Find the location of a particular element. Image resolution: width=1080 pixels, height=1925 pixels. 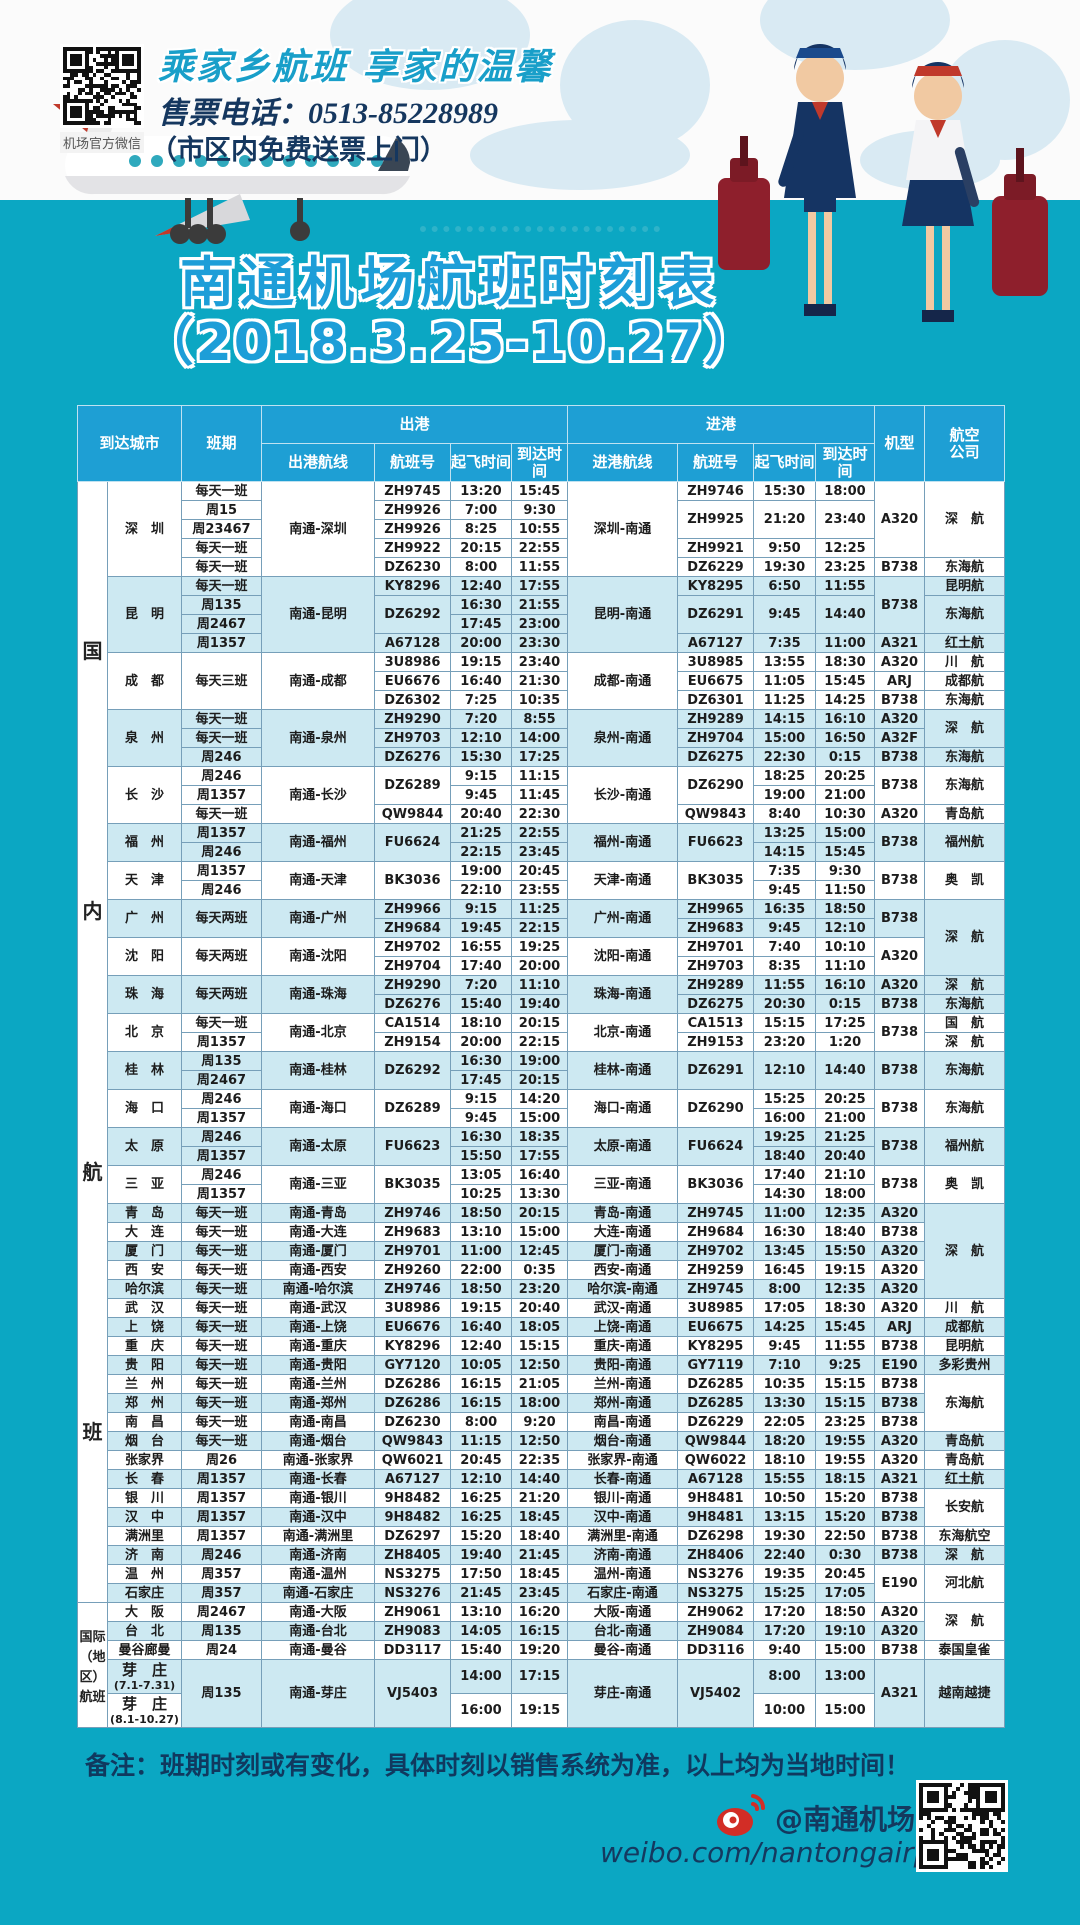

cell-iarr: 18:40 is located at coordinates (845, 1232).